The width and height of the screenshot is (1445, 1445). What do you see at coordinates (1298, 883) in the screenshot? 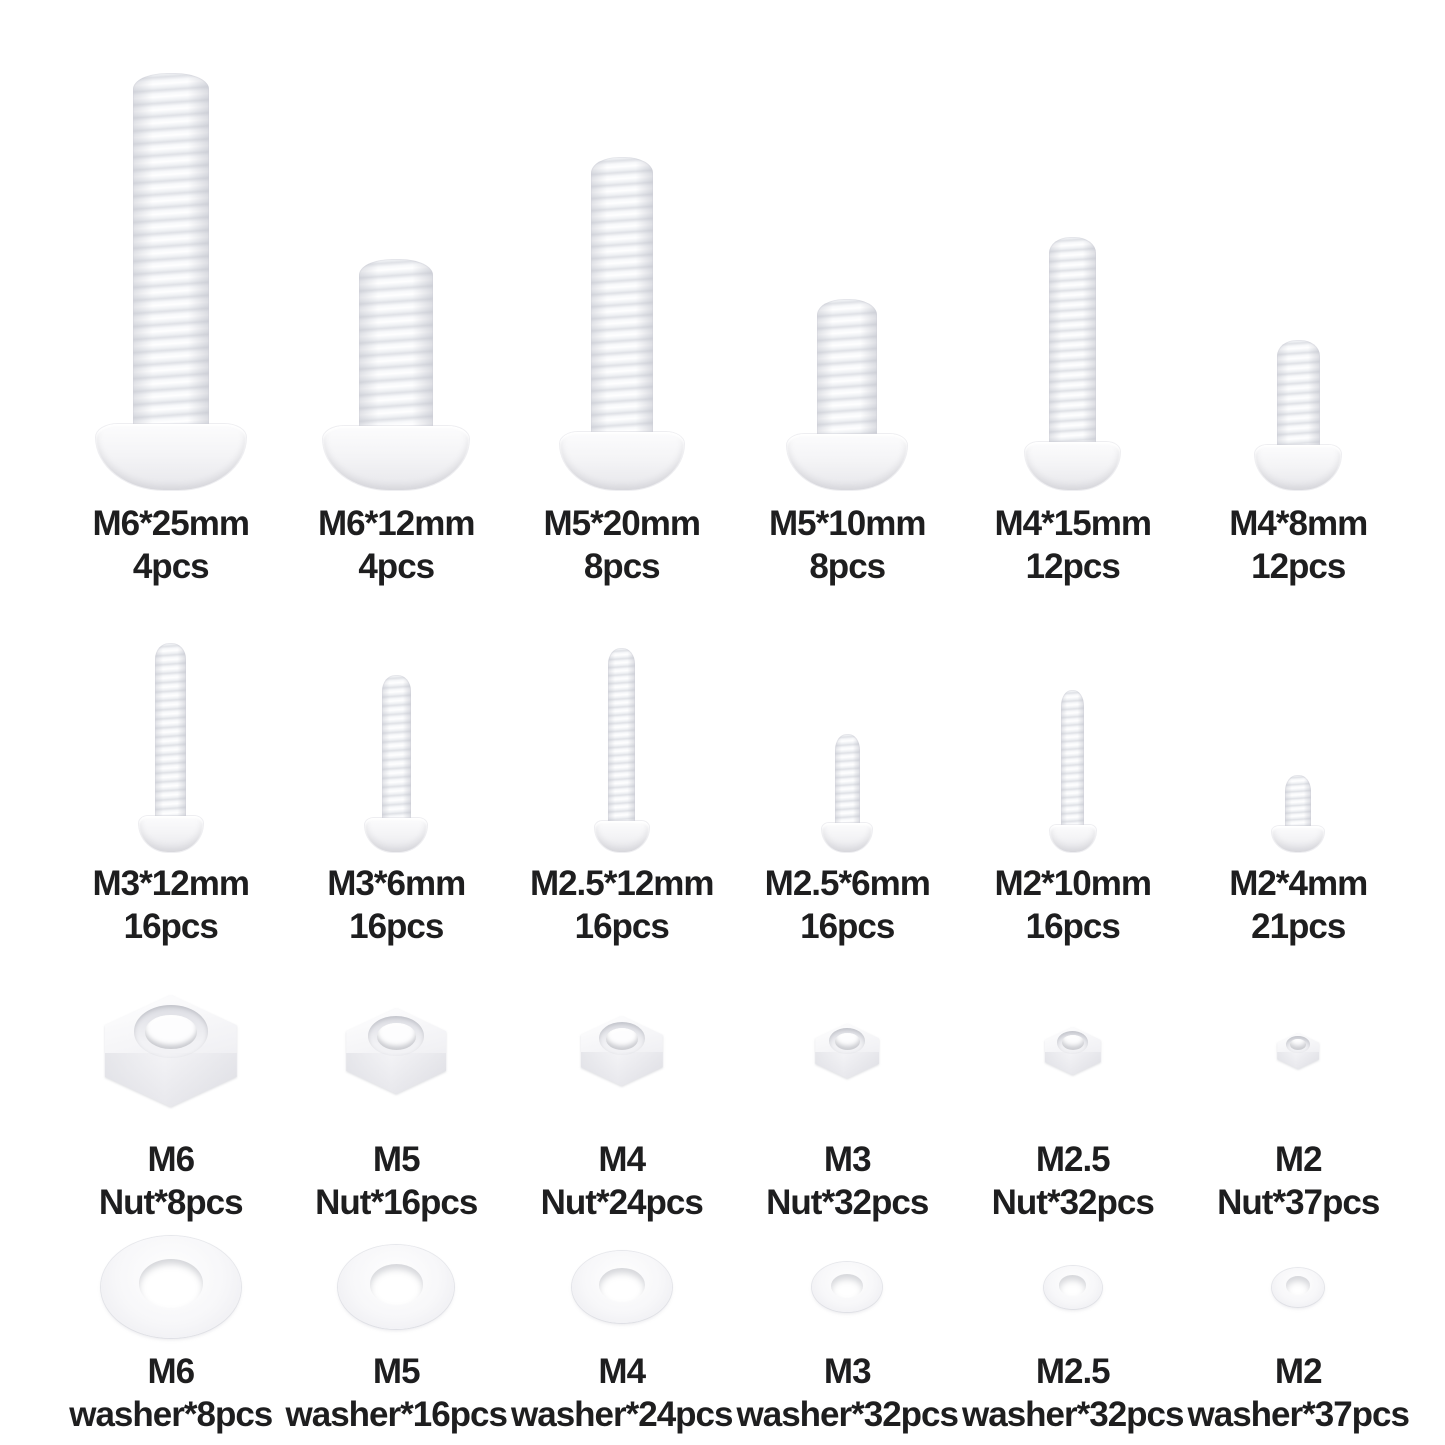
I see `item-size-label: M2*4mm` at bounding box center [1298, 883].